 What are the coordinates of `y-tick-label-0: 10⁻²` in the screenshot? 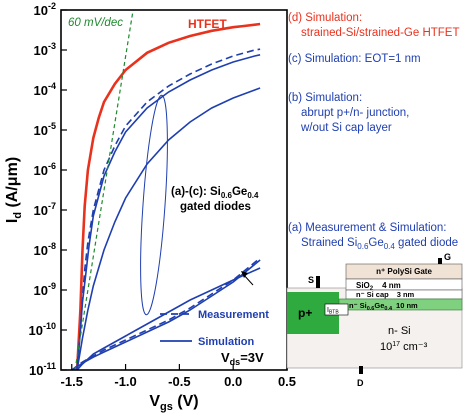 It's located at (45, 9).